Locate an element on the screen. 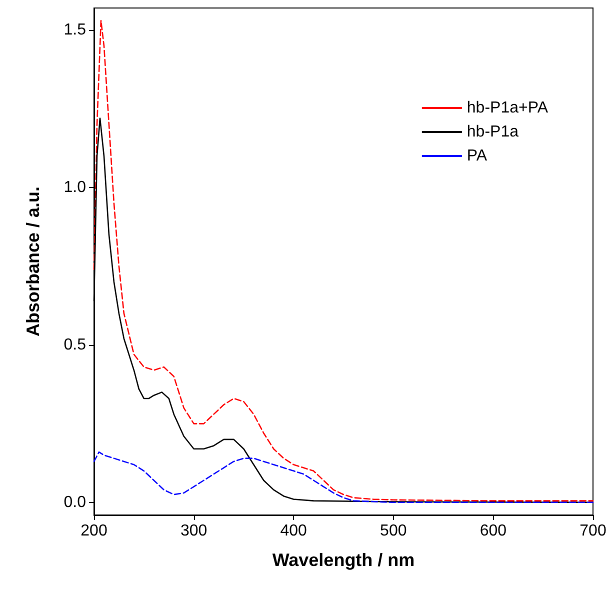 The height and width of the screenshot is (596, 613). x-tick-label: 700 is located at coordinates (593, 531).